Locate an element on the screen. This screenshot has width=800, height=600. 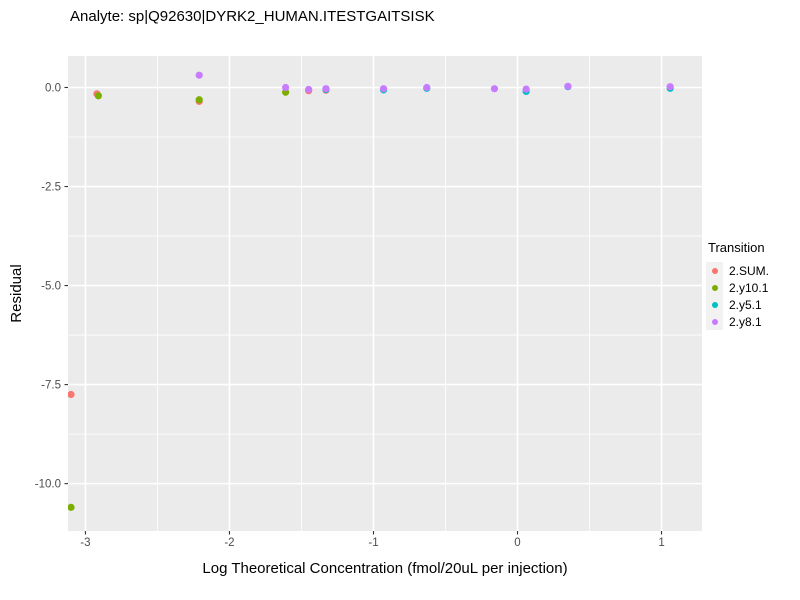
legend: Transition 2.SUM. 2.y10.1 2.y5.1 2.y8.1 is located at coordinates (752, 285).